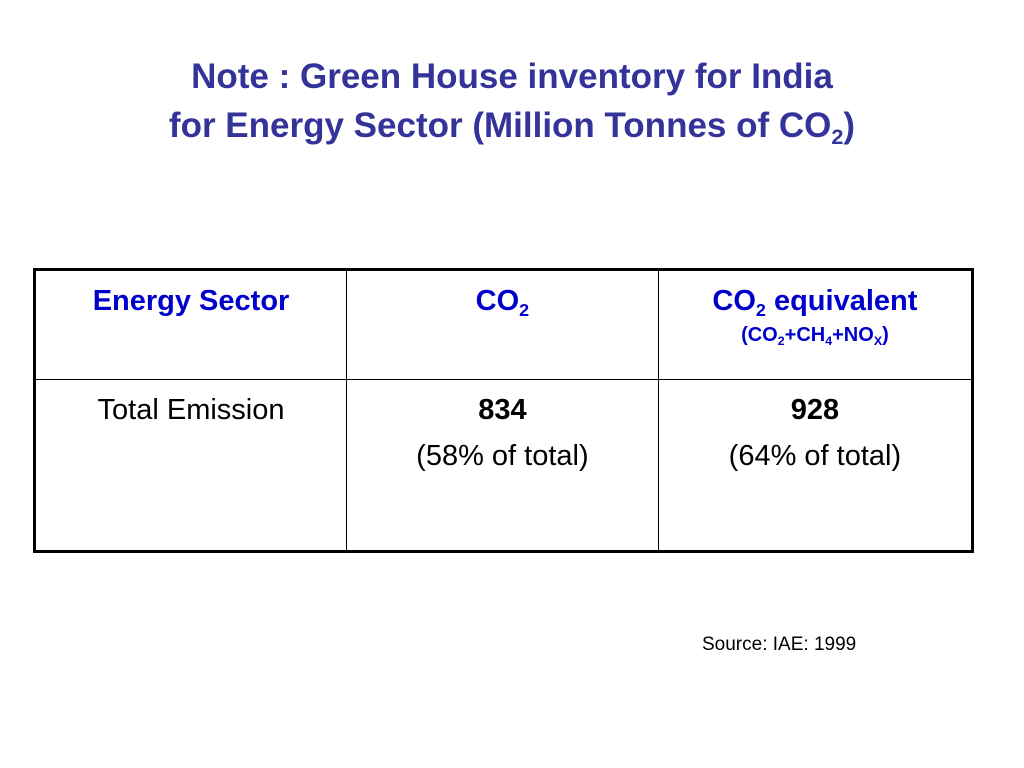 This screenshot has width=1024, height=768. I want to click on header-co2e-text: CO, so click(734, 301).